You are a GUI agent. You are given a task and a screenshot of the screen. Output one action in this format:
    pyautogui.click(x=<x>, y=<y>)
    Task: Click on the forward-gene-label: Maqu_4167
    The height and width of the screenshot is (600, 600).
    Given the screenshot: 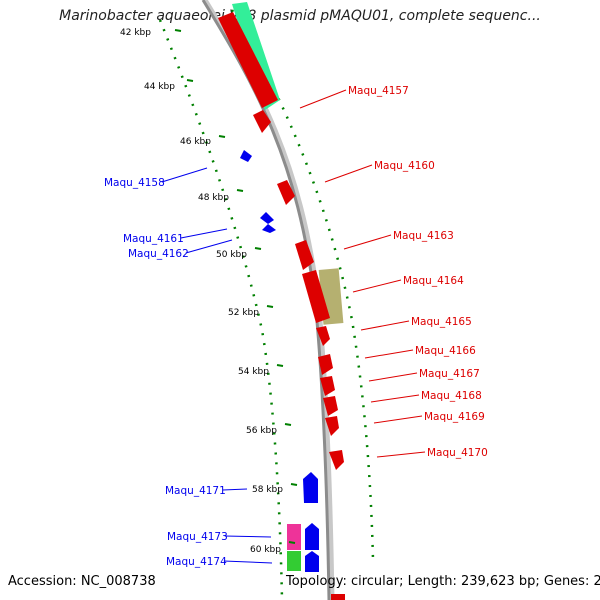 What is the action you would take?
    pyautogui.click(x=449, y=374)
    